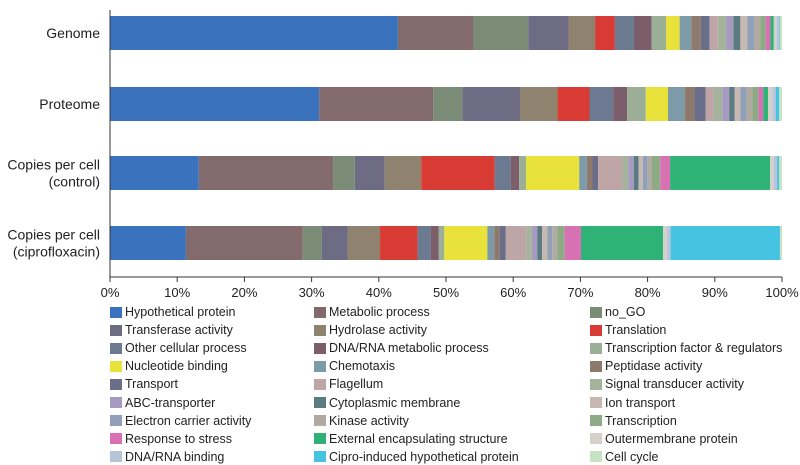 This screenshot has height=465, width=800. Describe the element at coordinates (369, 420) in the screenshot. I see `legend-label: Kinase activity` at that location.